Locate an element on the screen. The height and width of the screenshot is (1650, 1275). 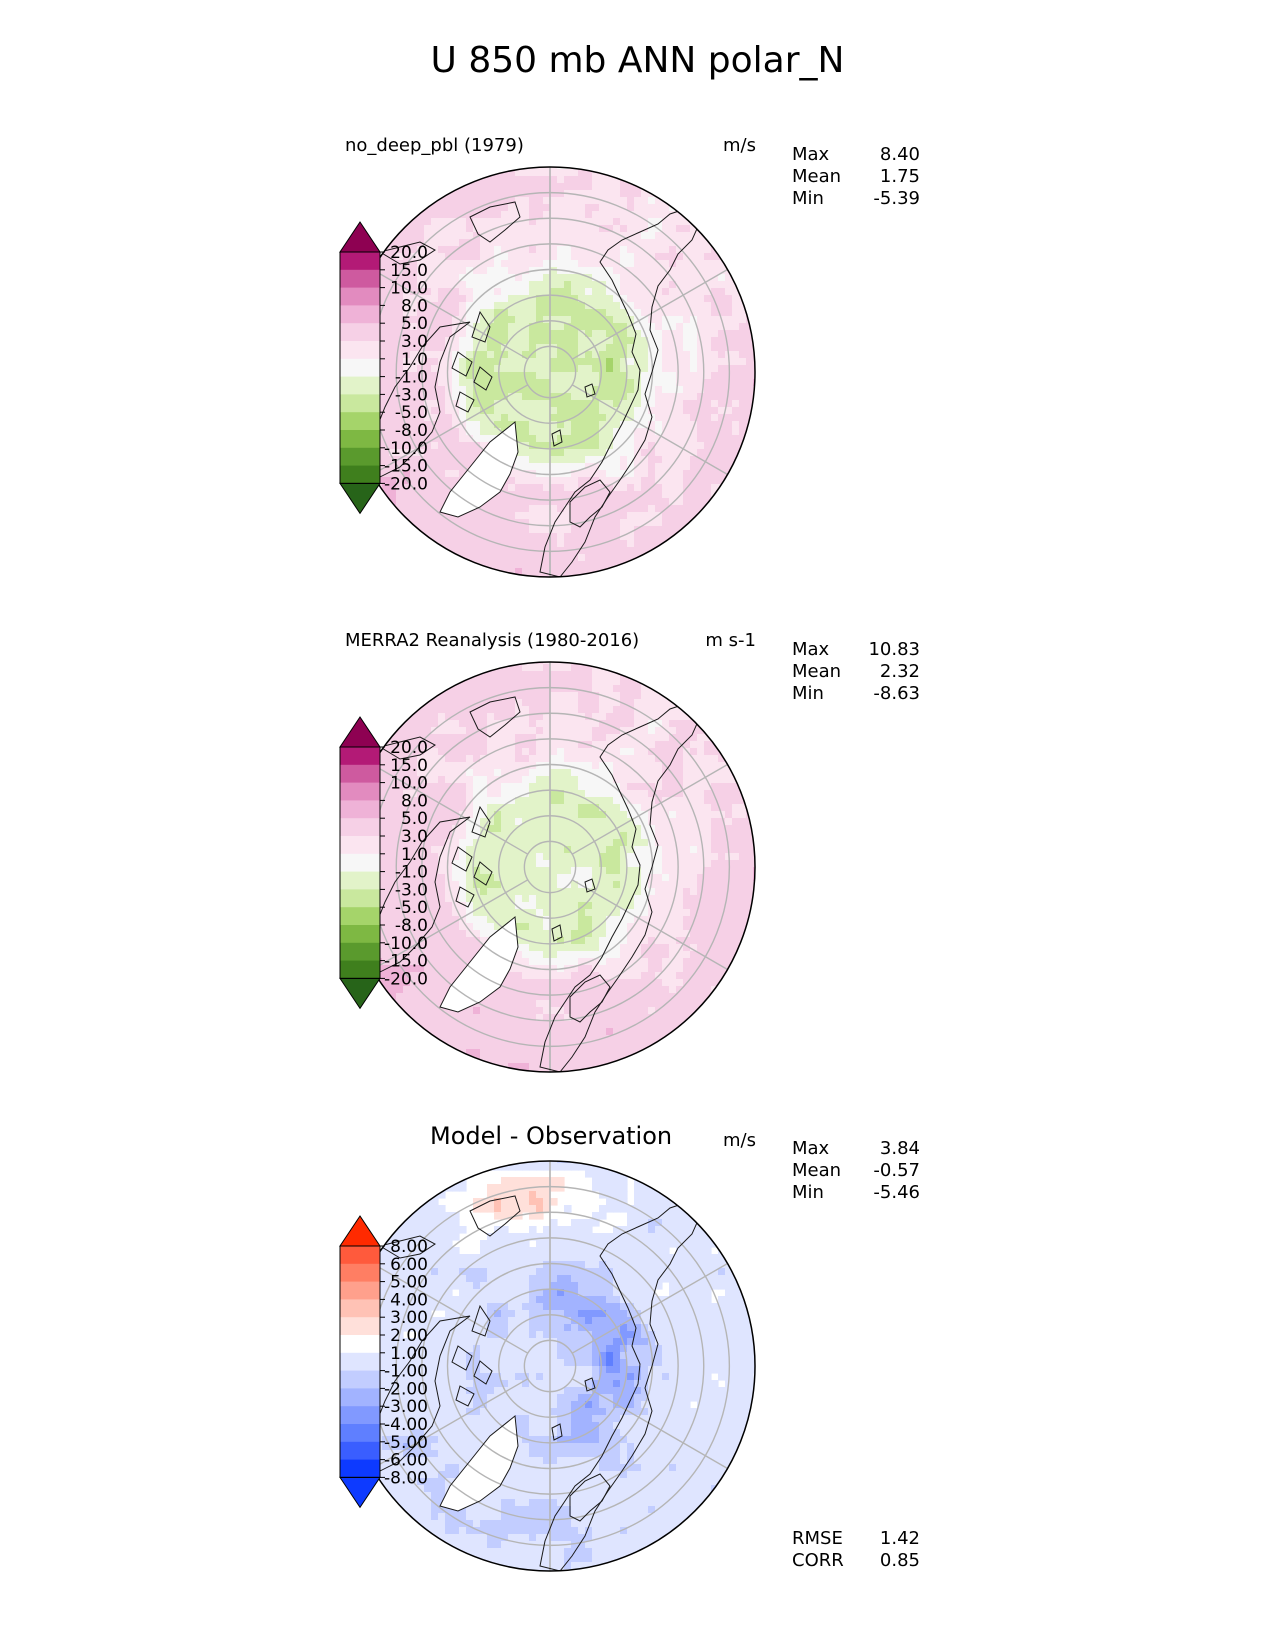
colorbar-tick-label: -1.00 is located at coordinates (406, 1372).